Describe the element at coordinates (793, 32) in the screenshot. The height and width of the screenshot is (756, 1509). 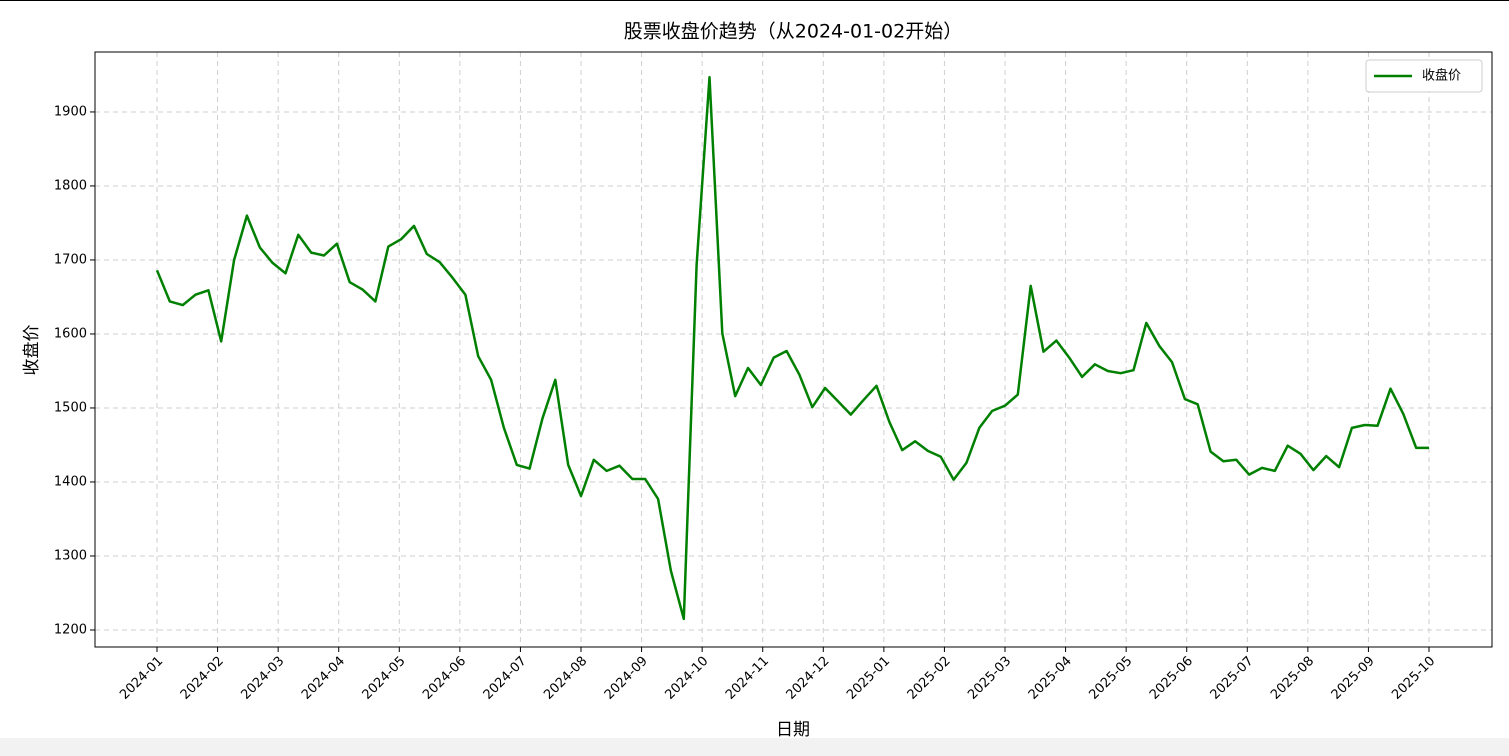
I see `chart-title: 股票收盘价趋势（从2024-01-02开始）` at that location.